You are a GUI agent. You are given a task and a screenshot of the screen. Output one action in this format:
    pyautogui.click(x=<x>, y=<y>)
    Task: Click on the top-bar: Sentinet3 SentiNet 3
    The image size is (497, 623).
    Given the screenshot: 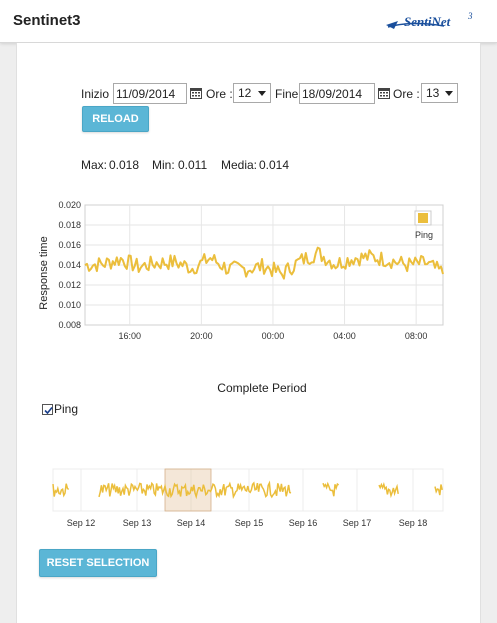 What is the action you would take?
    pyautogui.click(x=248, y=21)
    